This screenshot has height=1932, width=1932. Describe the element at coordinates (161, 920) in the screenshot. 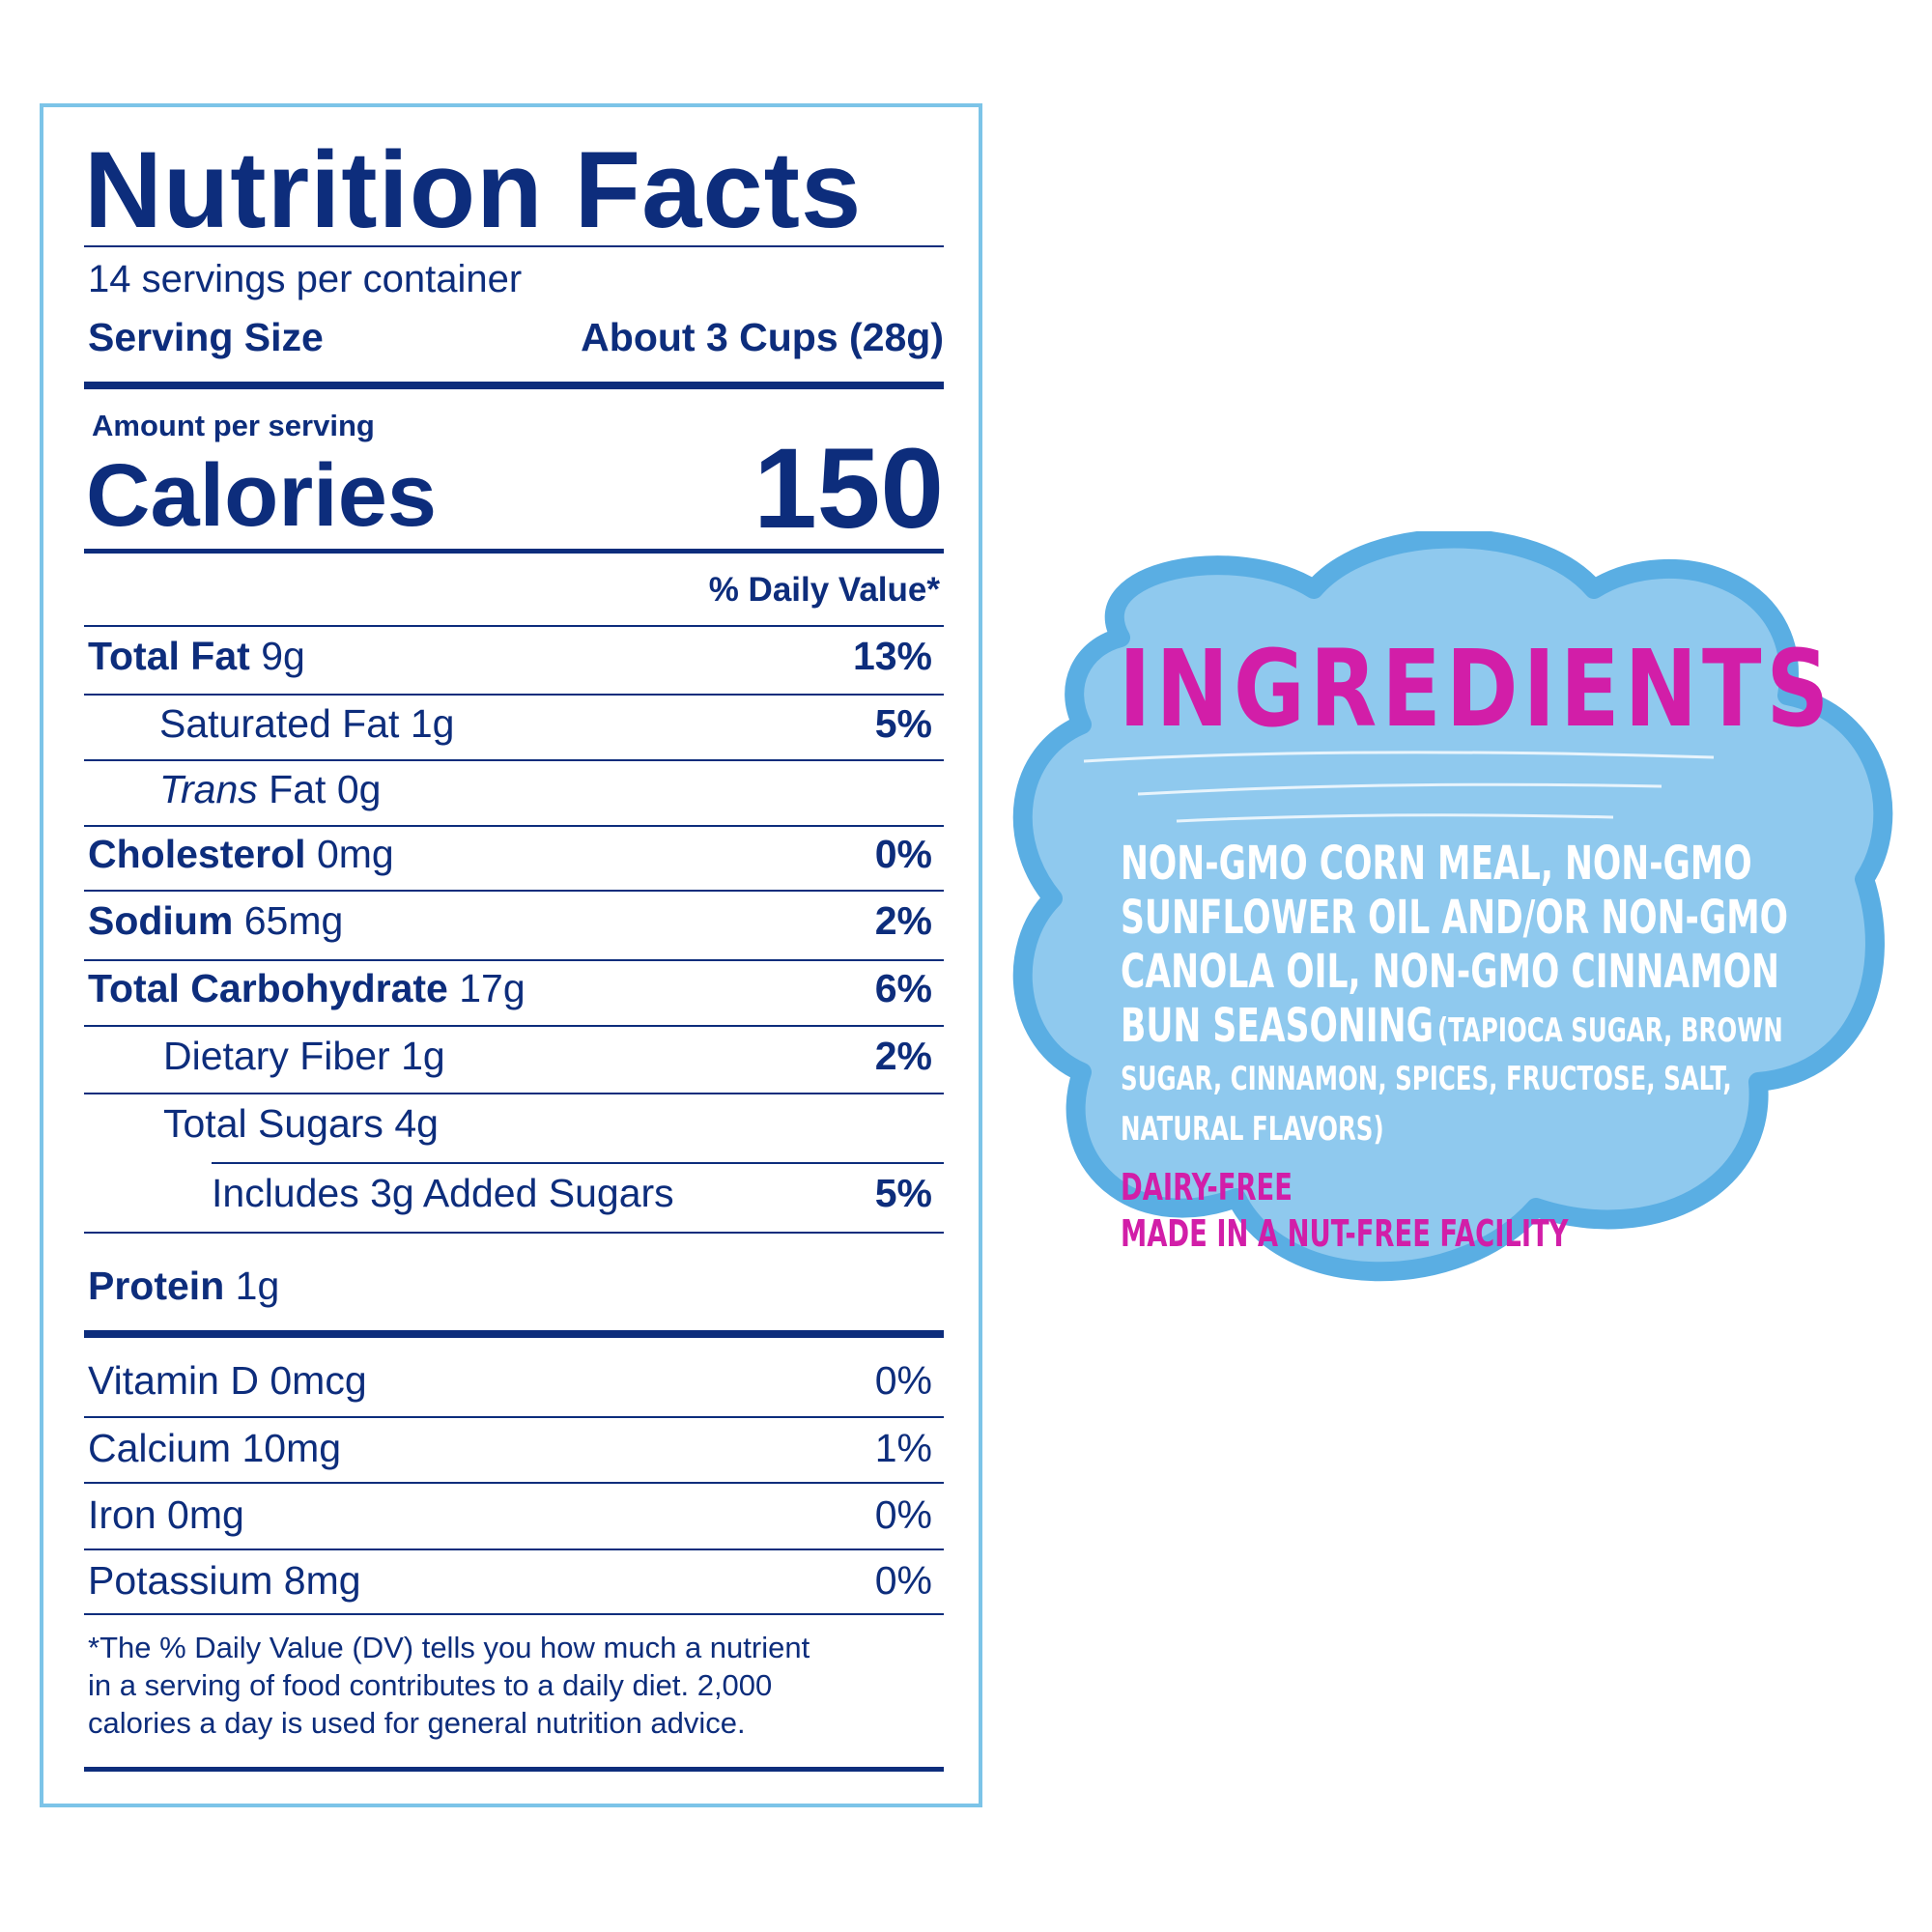

I see `nutrient-name: Sodium` at that location.